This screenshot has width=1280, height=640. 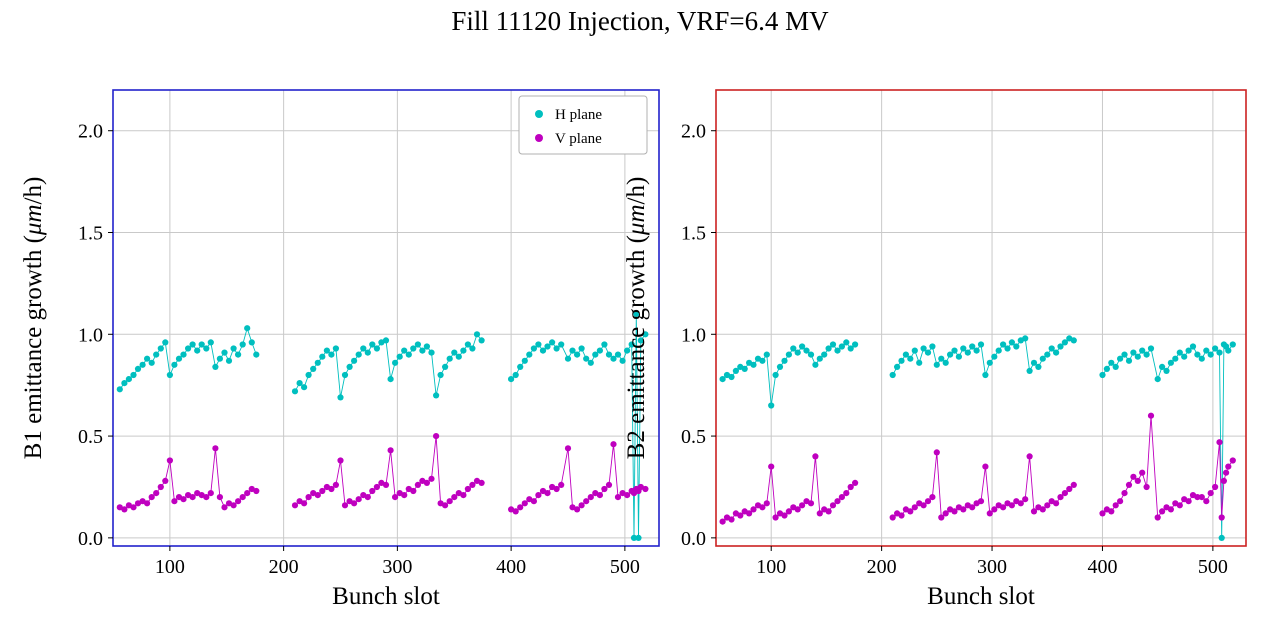 I want to click on y-tick-label: 0.0, so click(x=693, y=539).